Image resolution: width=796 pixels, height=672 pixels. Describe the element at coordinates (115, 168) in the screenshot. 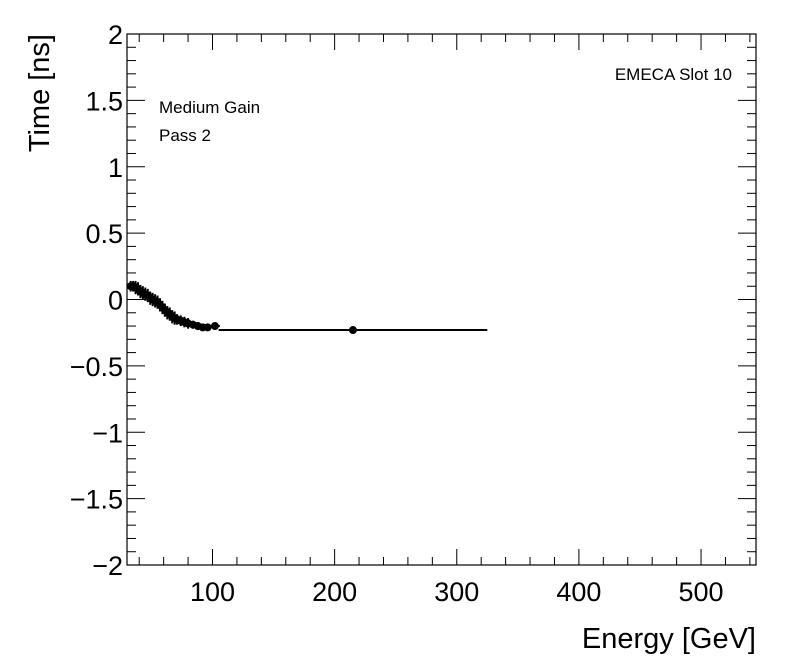

I see `y-tick-label: 1` at that location.